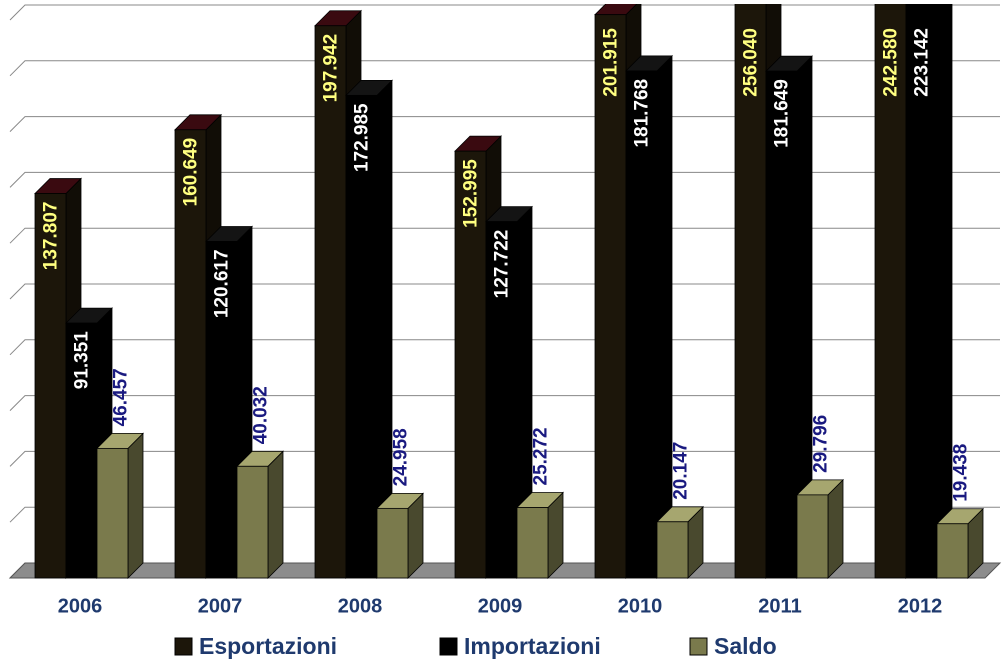 This screenshot has width=1003, height=662. What do you see at coordinates (779, 606) in the screenshot?
I see `x-tick-label: 2011` at bounding box center [779, 606].